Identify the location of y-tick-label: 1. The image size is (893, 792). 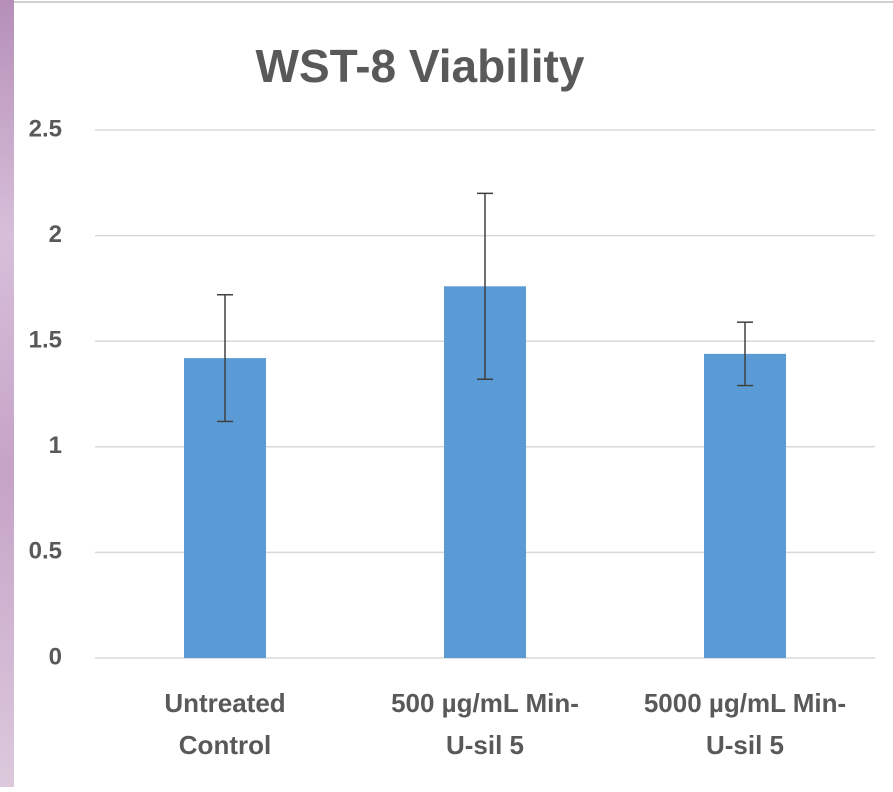
(55, 445).